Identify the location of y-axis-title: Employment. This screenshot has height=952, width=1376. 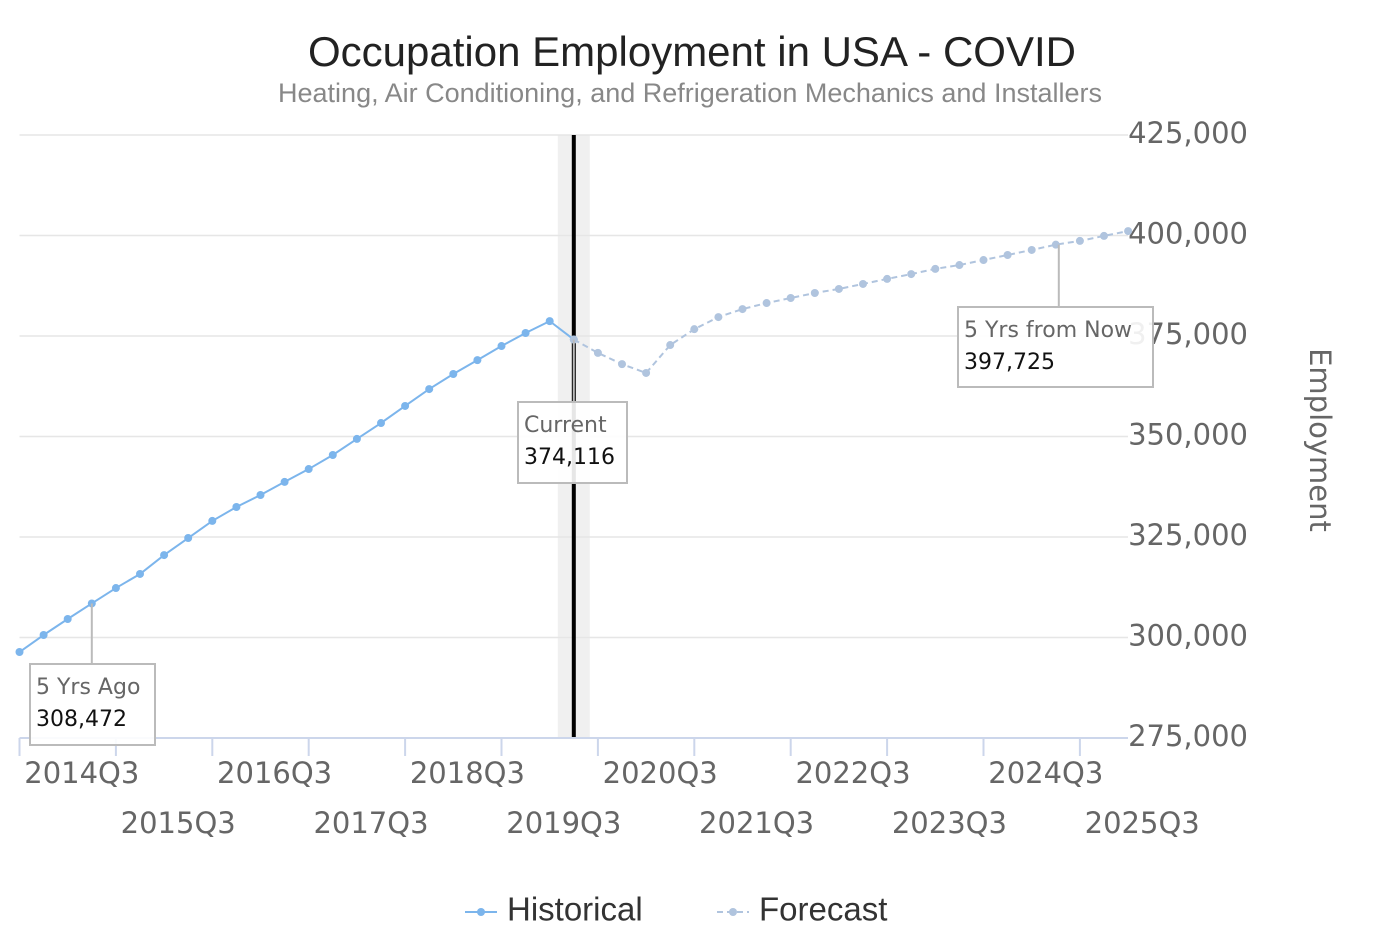
(1320, 440).